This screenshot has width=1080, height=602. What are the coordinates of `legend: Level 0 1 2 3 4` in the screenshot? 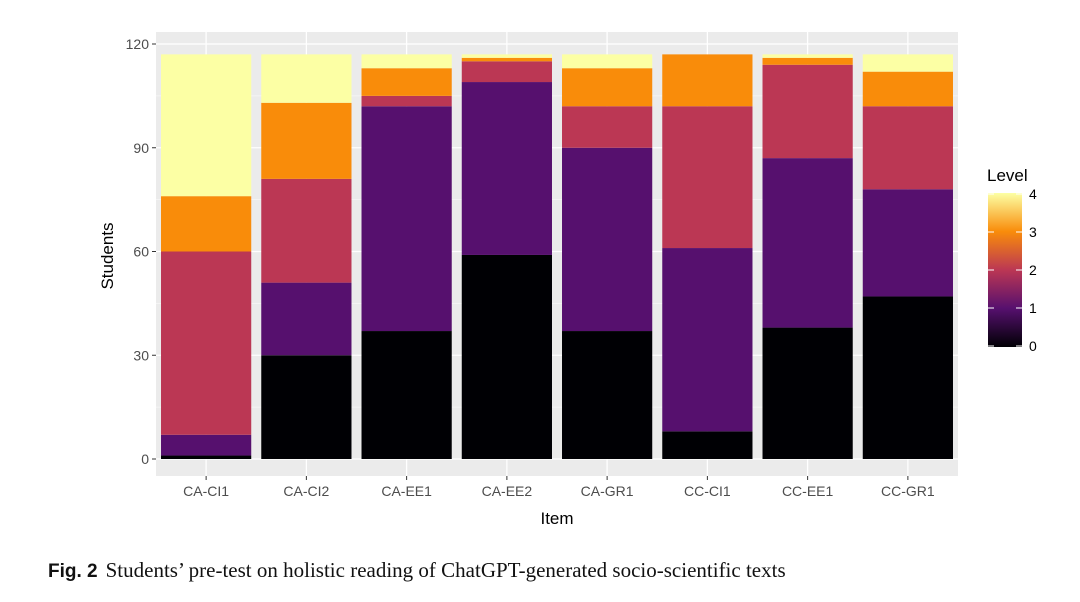 It's located at (1012, 260).